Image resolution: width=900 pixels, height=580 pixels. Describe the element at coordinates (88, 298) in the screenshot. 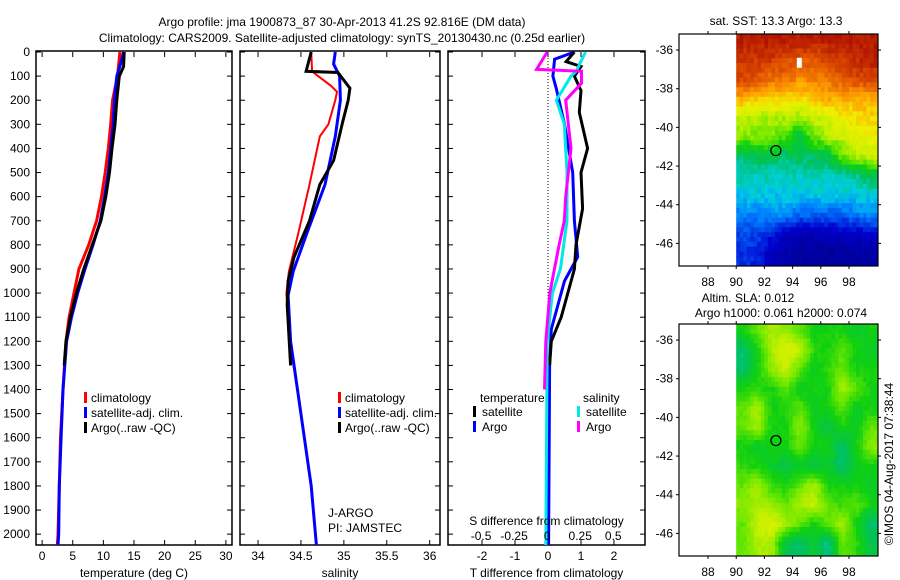

I see `series-line-climatology` at that location.